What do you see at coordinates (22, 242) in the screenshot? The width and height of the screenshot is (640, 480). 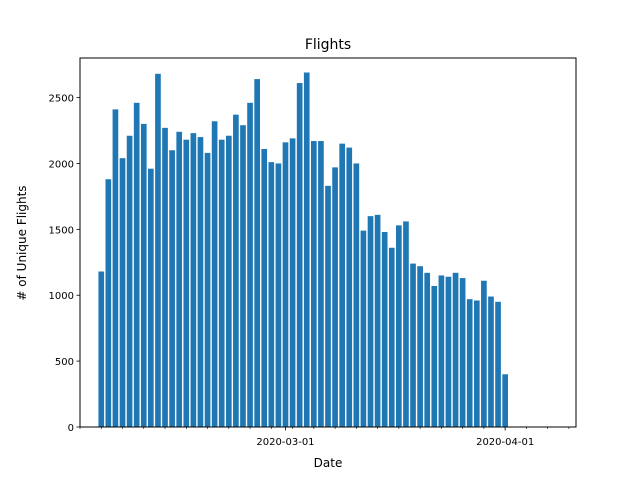 I see `y-axis-label: # of Unique Flights` at bounding box center [22, 242].